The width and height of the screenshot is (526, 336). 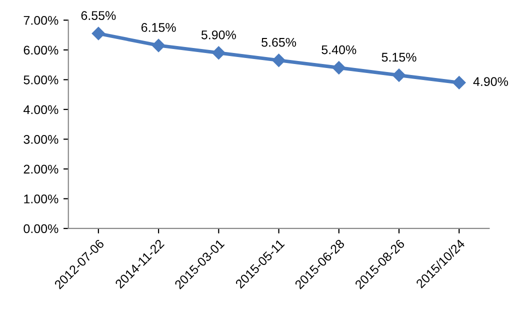 I want to click on y-tick-label: 7.00%, so click(x=41, y=20).